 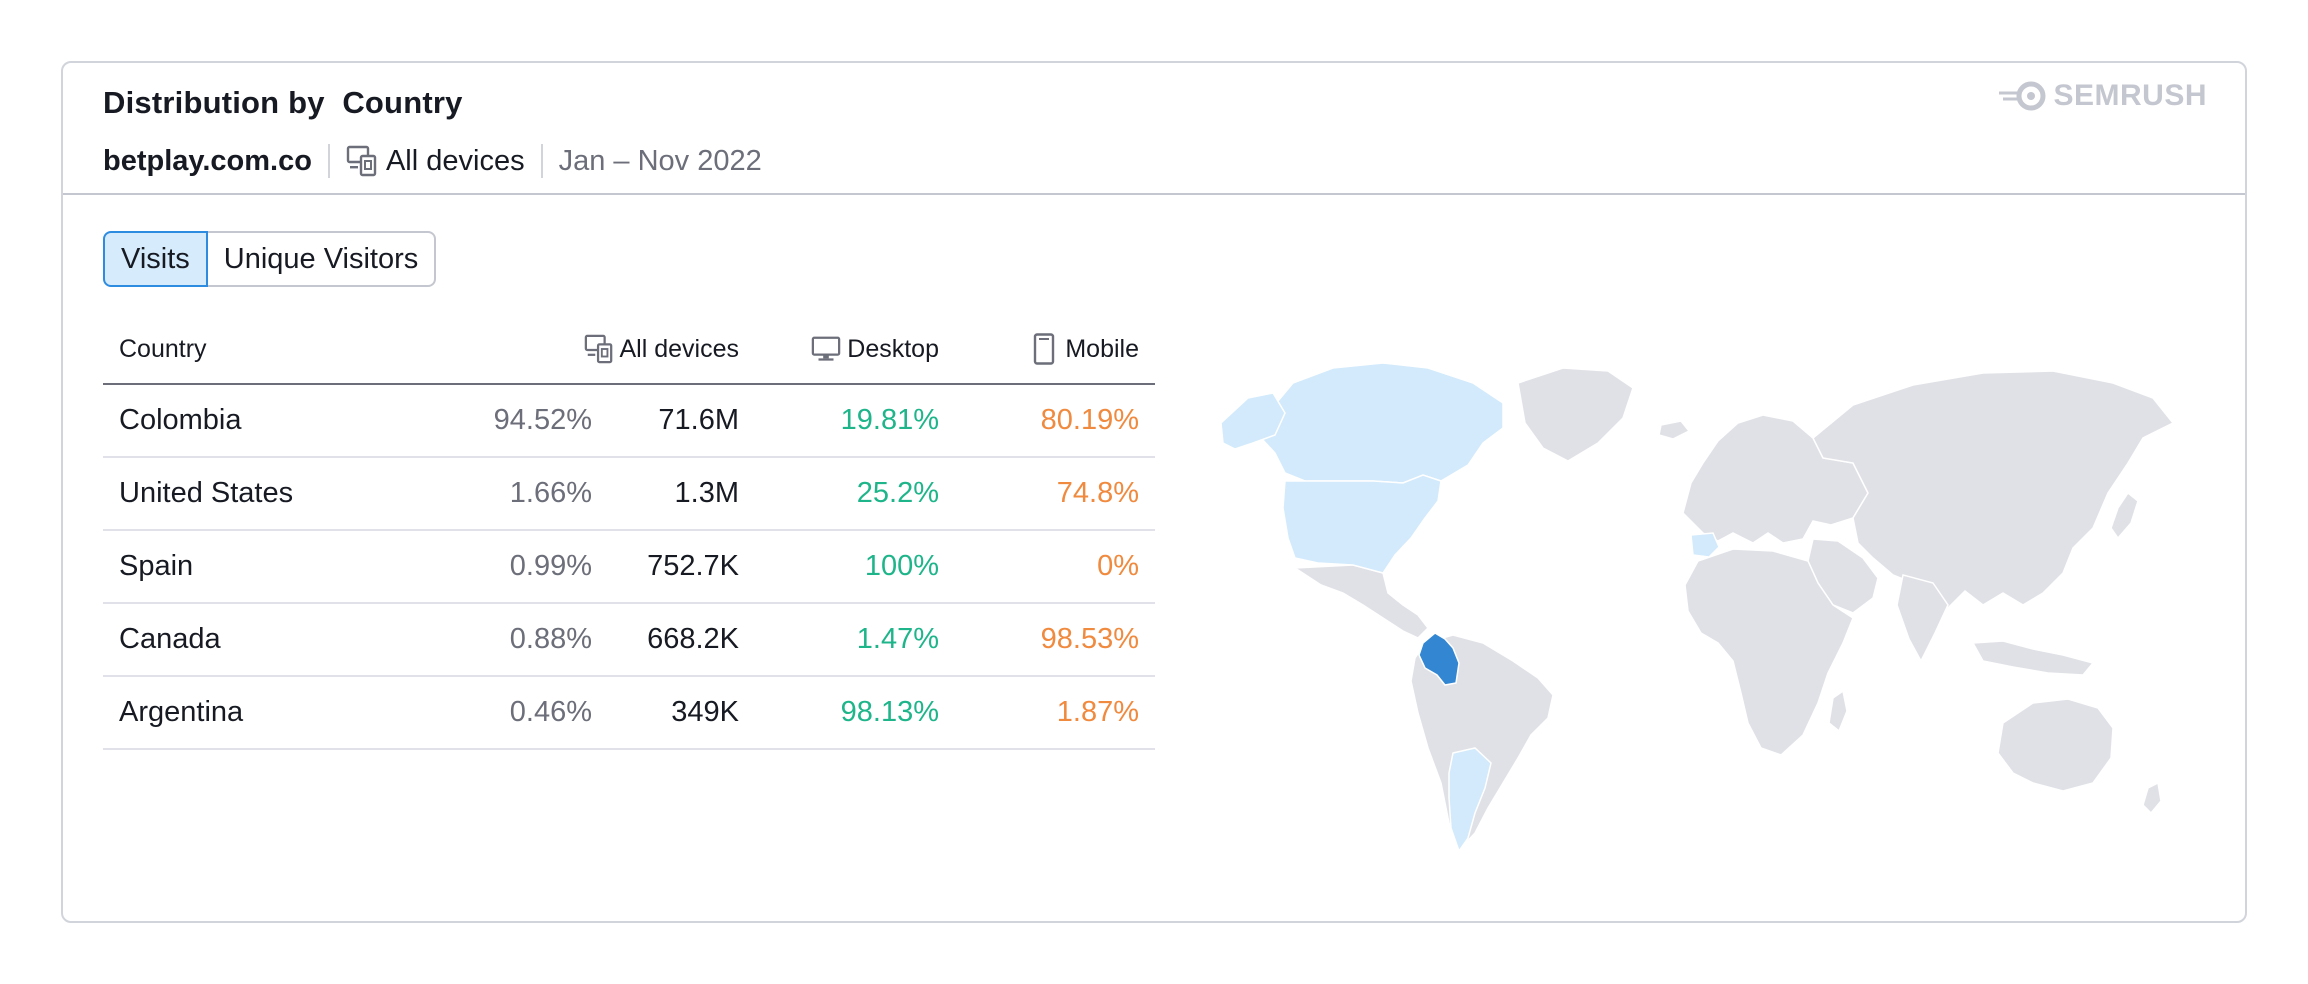 I want to click on country-name: Colombia, so click(x=180, y=420).